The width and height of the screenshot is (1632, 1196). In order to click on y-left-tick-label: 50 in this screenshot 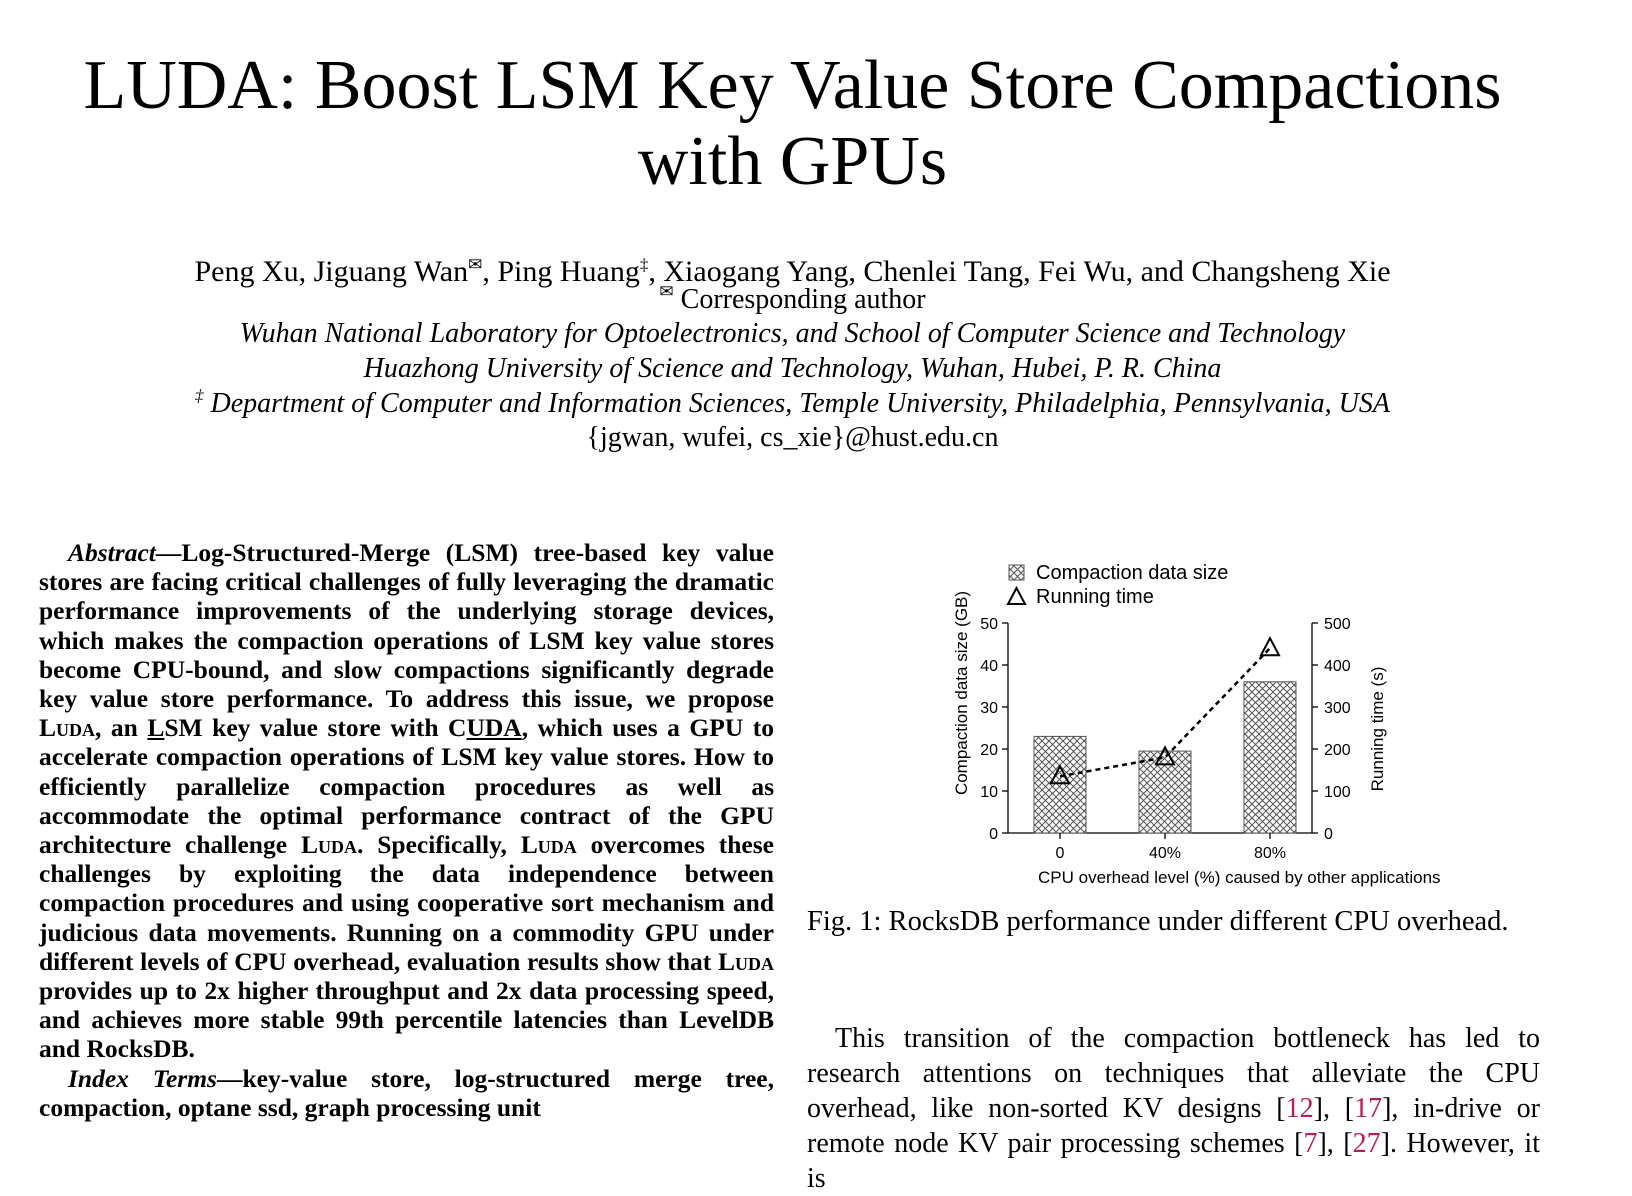, I will do `click(989, 624)`.